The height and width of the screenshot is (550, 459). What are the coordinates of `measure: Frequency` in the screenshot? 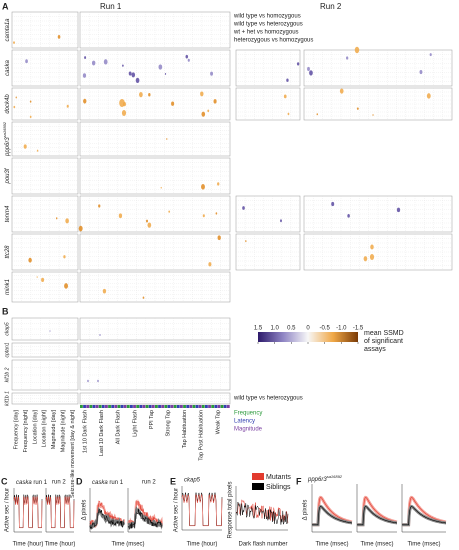 It's located at (248, 414).